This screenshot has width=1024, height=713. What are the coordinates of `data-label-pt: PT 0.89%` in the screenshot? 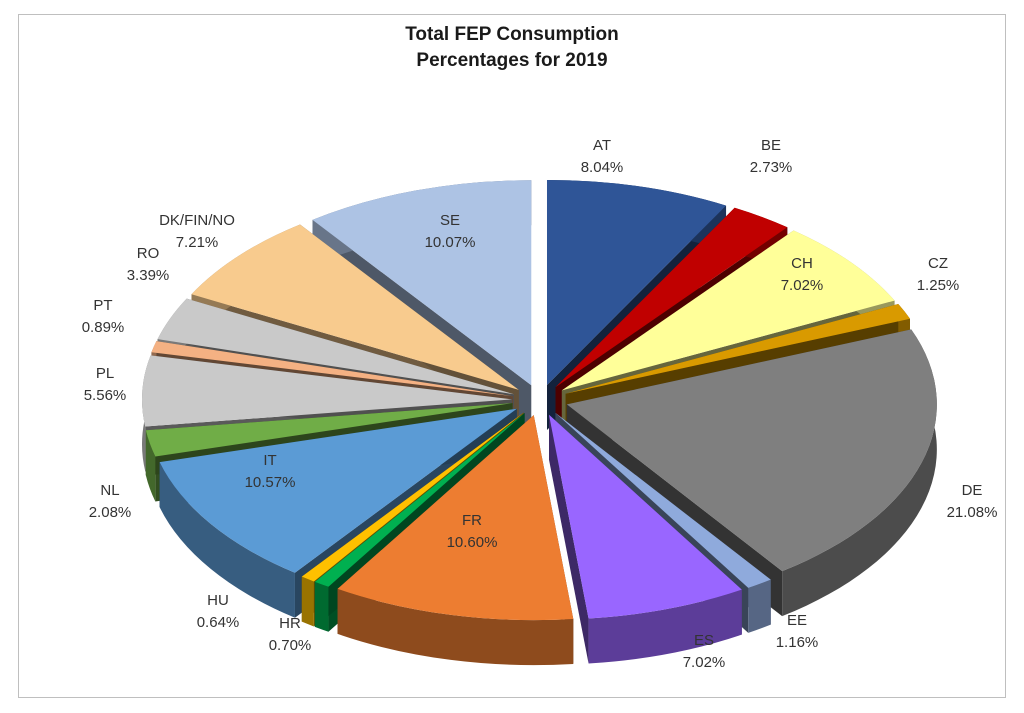 It's located at (103, 316).